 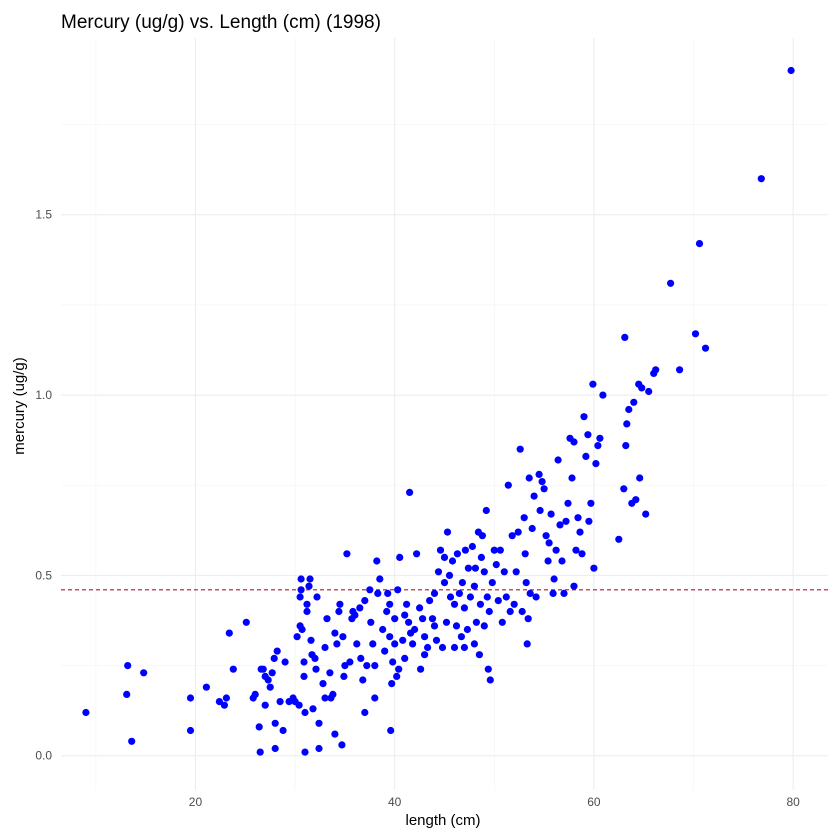 I want to click on y-tick-label: 1.0, so click(x=43, y=395).